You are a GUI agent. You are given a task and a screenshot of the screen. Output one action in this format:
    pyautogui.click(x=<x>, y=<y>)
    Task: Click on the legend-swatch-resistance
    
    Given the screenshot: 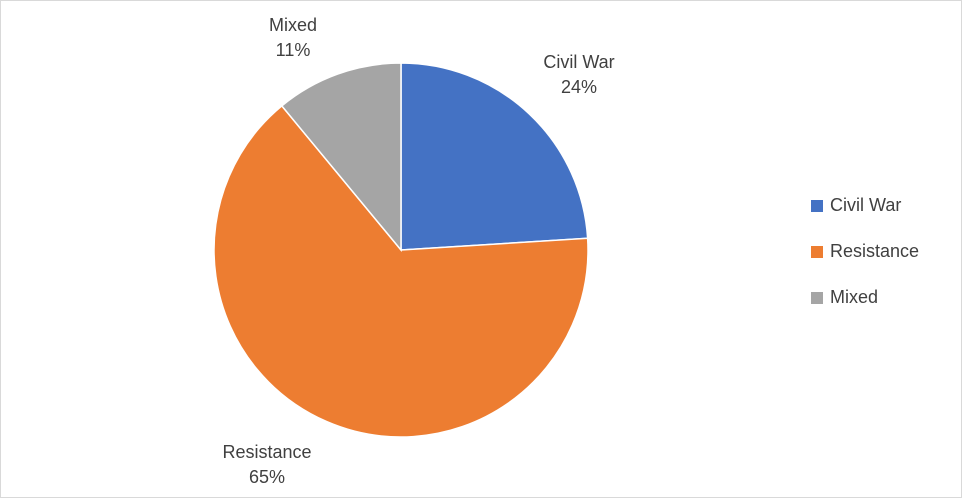 What is the action you would take?
    pyautogui.click(x=817, y=251)
    